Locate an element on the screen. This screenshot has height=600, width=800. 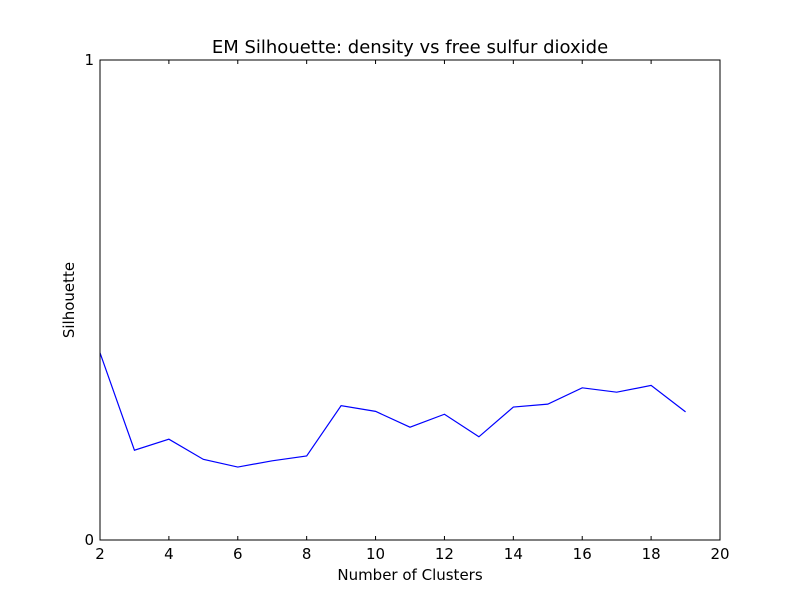
x-tick-label: 6 is located at coordinates (238, 554).